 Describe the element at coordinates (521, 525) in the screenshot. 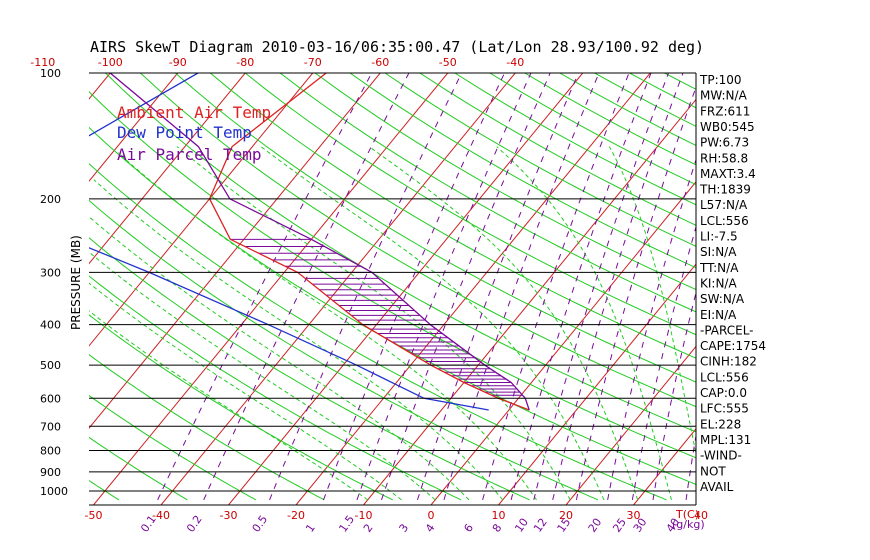

I see `mixing-ratio-tick-label: 10` at that location.